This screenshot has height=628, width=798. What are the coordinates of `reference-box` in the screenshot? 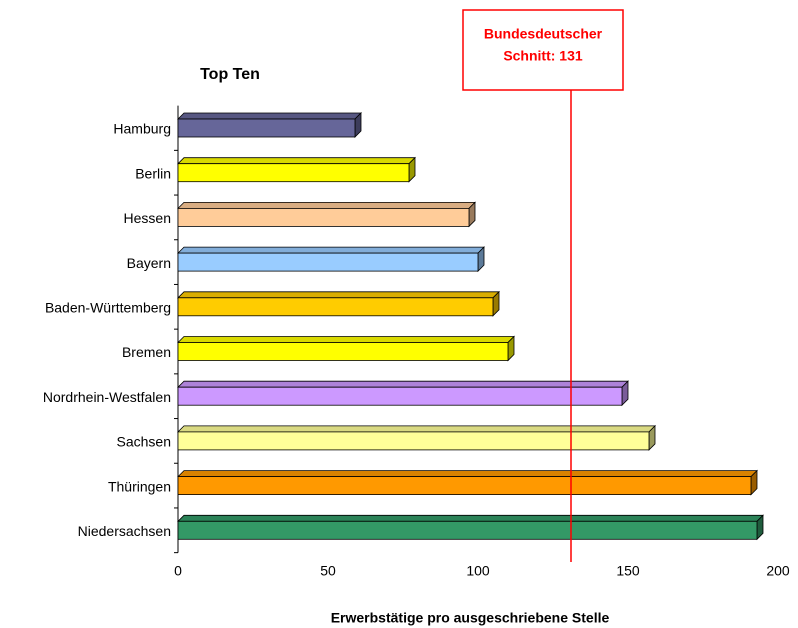 It's located at (543, 50).